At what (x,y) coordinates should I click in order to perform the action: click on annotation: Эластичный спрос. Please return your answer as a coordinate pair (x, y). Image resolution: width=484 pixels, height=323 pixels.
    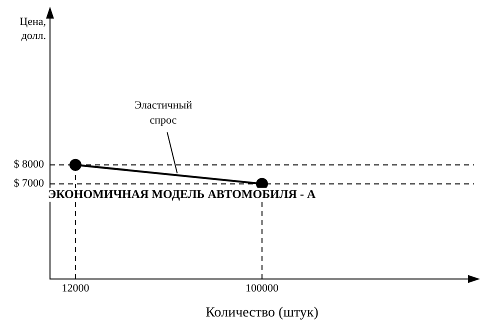
    Looking at the image, I should click on (163, 113).